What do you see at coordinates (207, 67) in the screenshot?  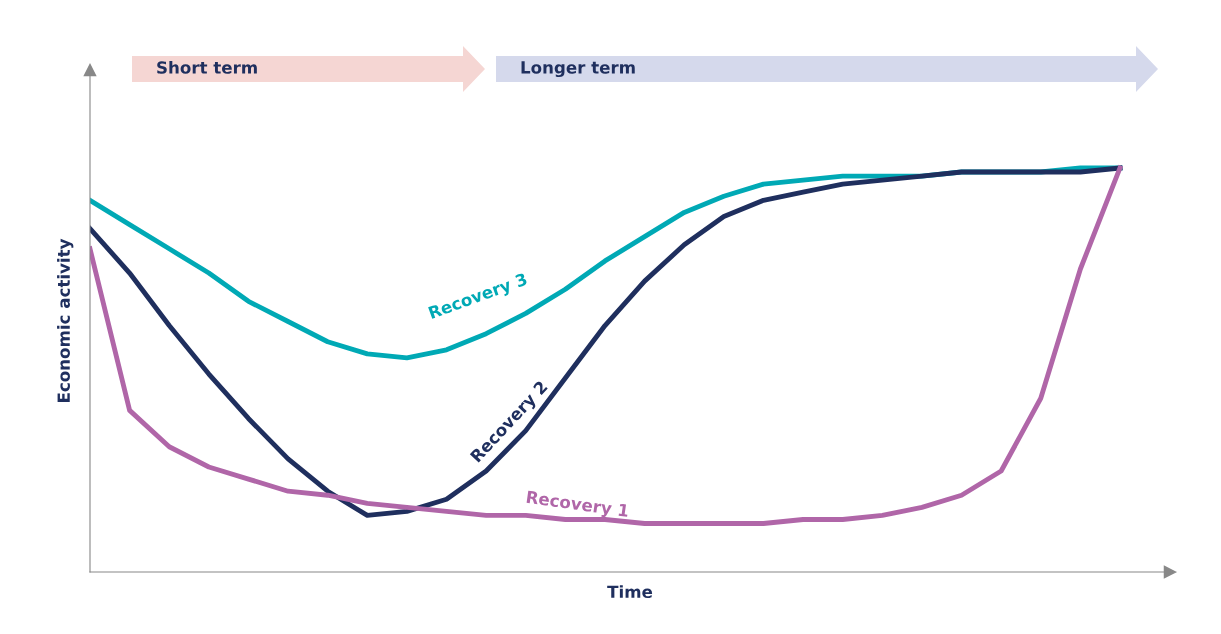 I see `text: Short term` at bounding box center [207, 67].